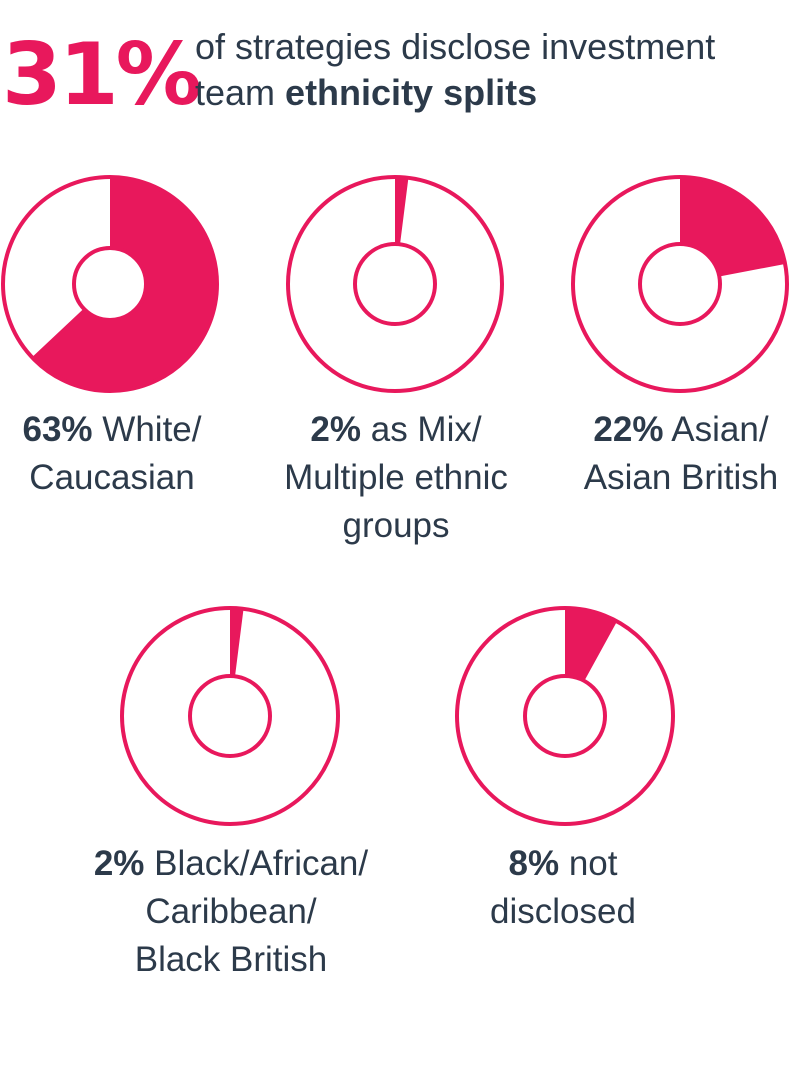 Image resolution: width=799 pixels, height=1076 pixels. I want to click on donut-category-label-line: Caribbean/, so click(231, 911).